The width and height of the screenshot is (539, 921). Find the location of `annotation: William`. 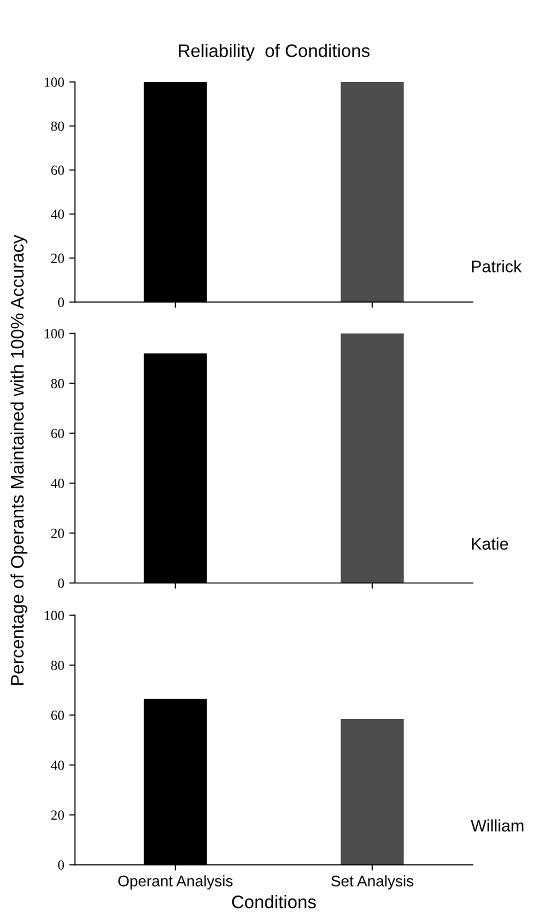

annotation: William is located at coordinates (497, 825).